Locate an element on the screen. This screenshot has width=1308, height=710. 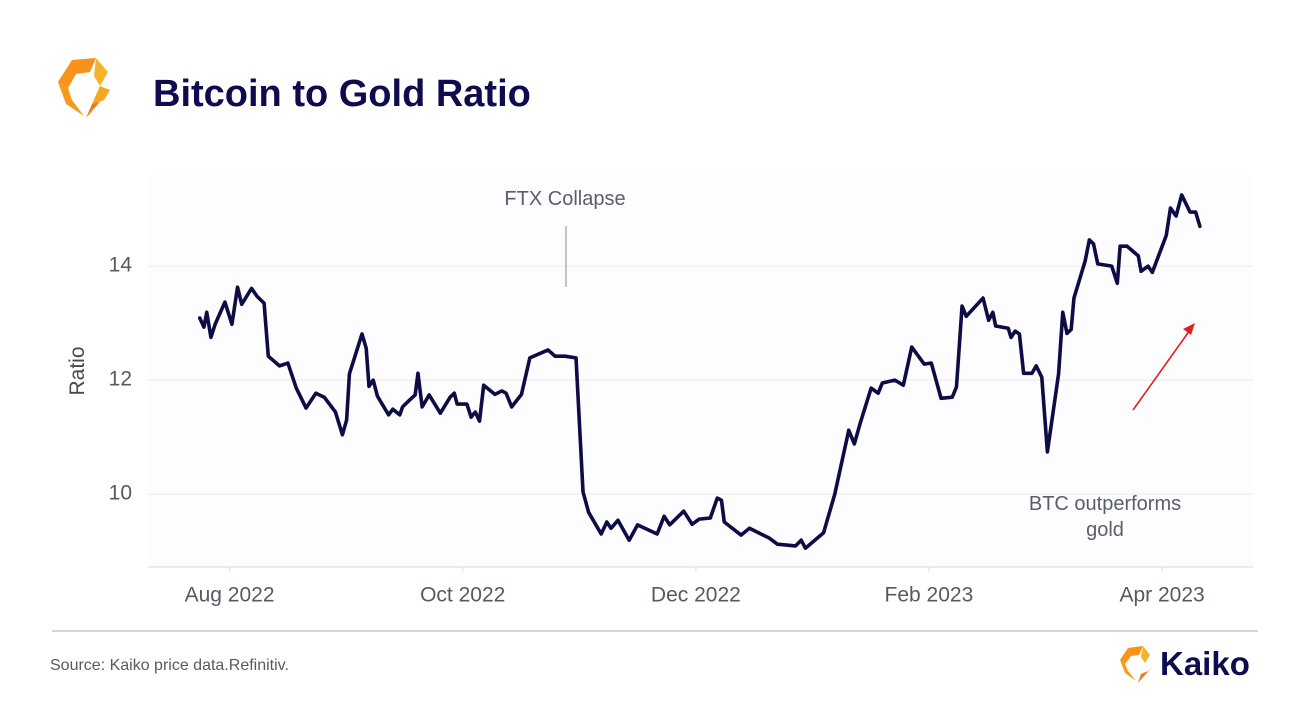
arrow-head is located at coordinates (1189, 329).